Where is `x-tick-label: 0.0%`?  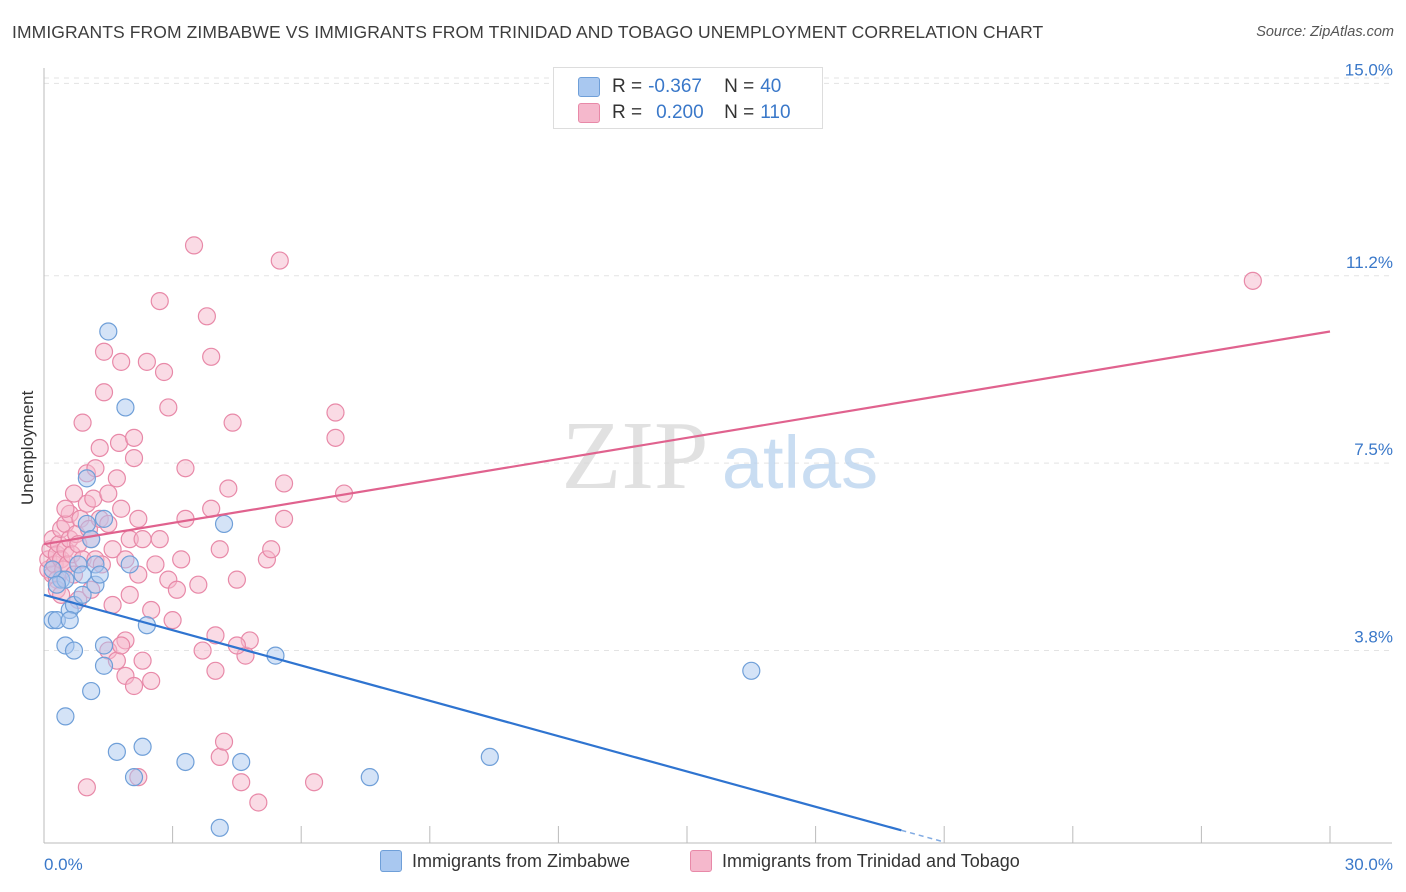
x-tick-label: 0.0% is located at coordinates (63, 864).